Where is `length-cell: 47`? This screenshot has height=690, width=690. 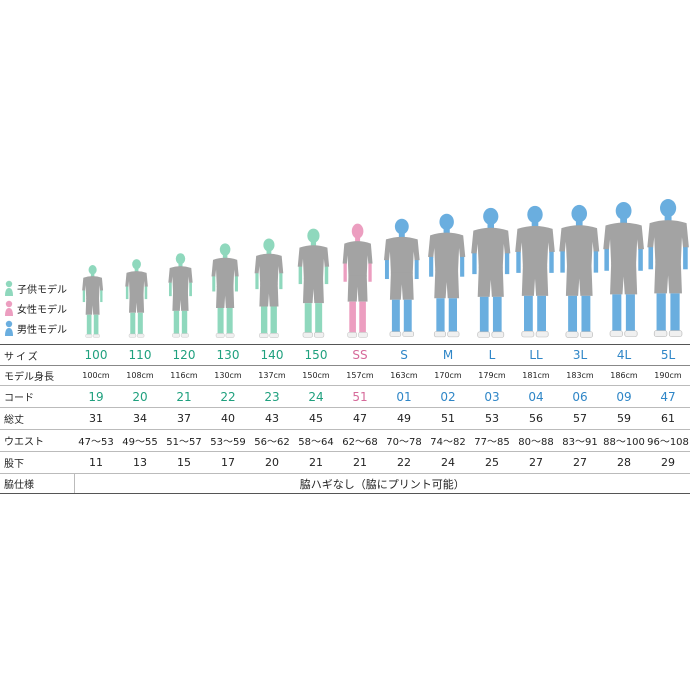 length-cell: 47 is located at coordinates (360, 418).